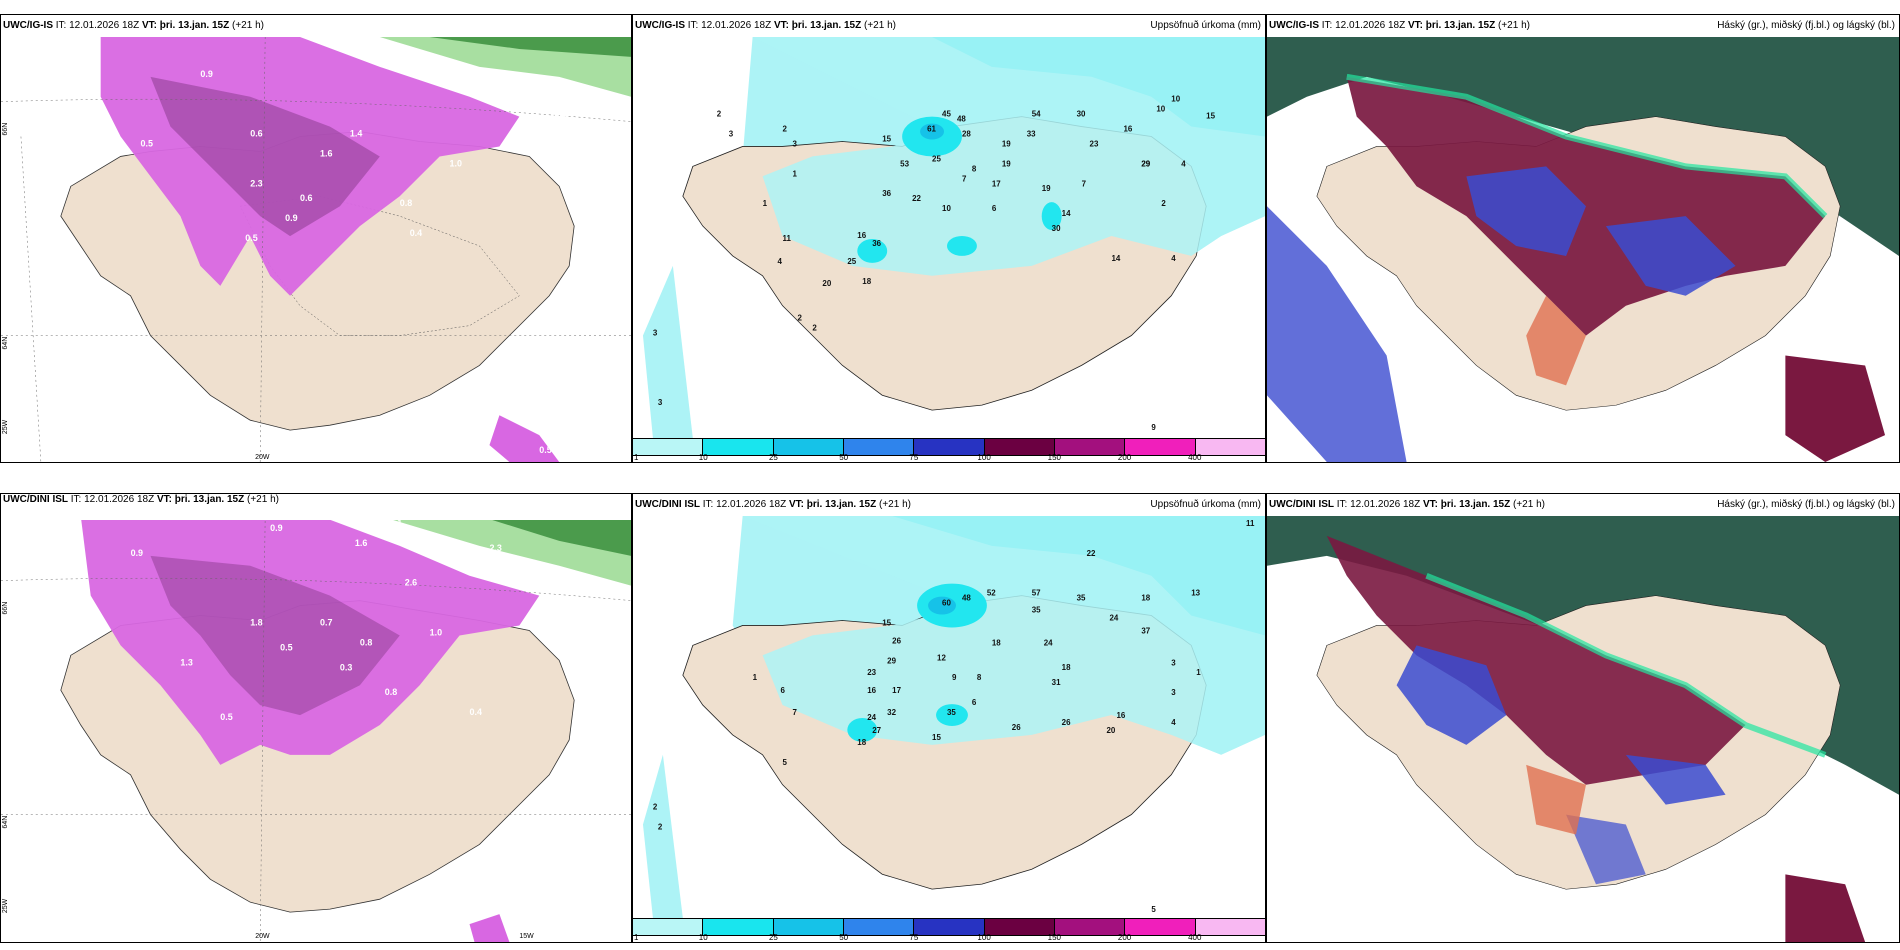 Image resolution: width=1900 pixels, height=950 pixels. I want to click on value-label: 23, so click(1094, 143).